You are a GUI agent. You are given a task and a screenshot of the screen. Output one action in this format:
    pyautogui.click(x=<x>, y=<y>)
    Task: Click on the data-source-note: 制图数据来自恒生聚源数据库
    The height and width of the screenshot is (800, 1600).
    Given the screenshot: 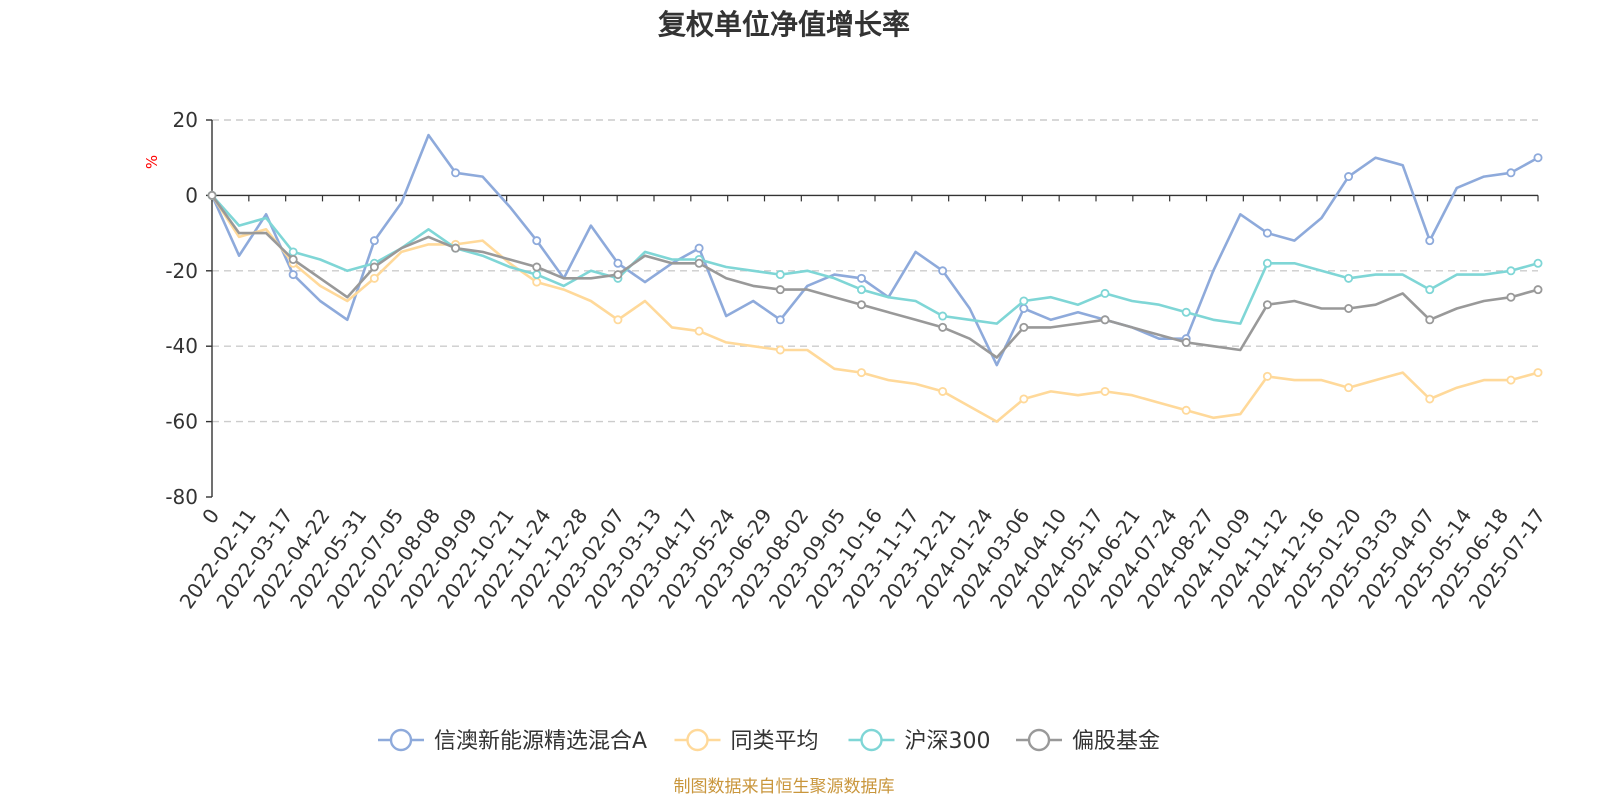 What is the action you would take?
    pyautogui.click(x=784, y=787)
    